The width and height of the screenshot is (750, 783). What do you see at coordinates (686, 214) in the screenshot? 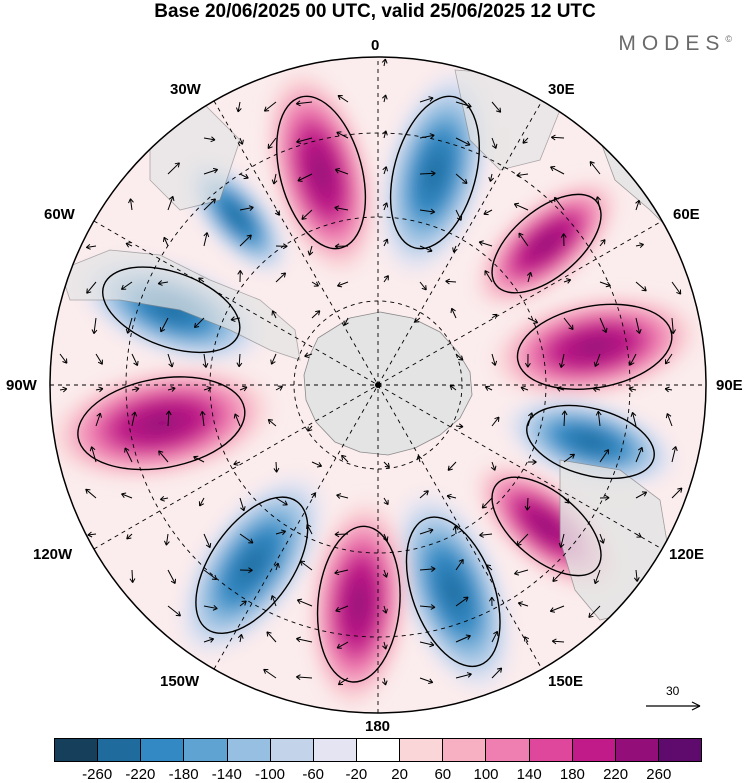
I see `lon-label-60e: 60E` at bounding box center [686, 214].